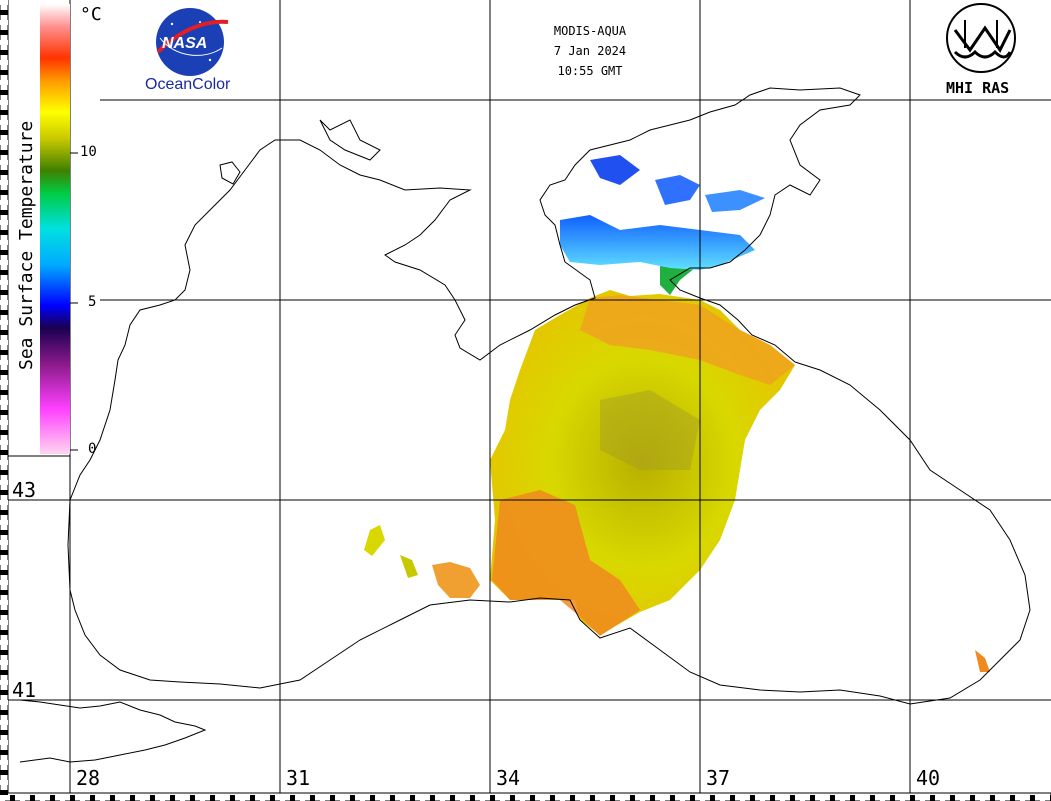 The image size is (1051, 801). I want to click on nasa-logo, so click(192, 42).